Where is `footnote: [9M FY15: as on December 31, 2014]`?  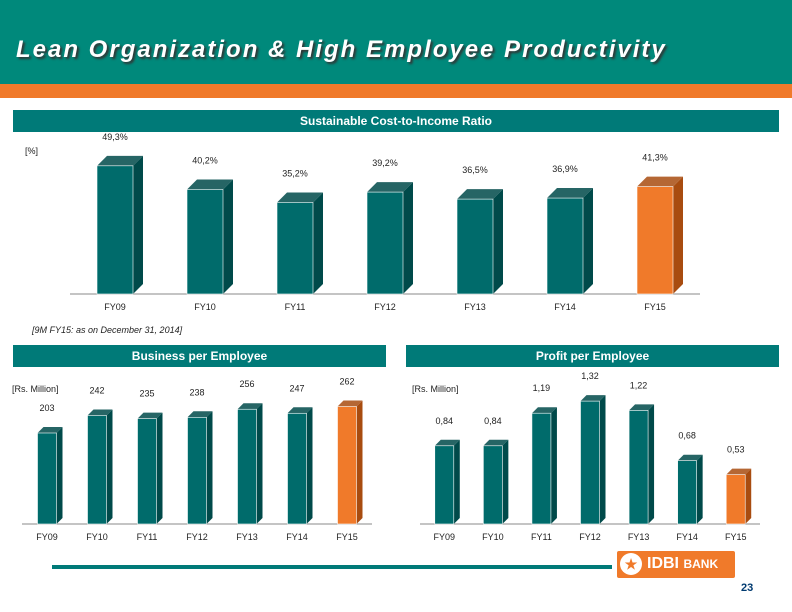 footnote: [9M FY15: as on December 31, 2014] is located at coordinates (107, 330).